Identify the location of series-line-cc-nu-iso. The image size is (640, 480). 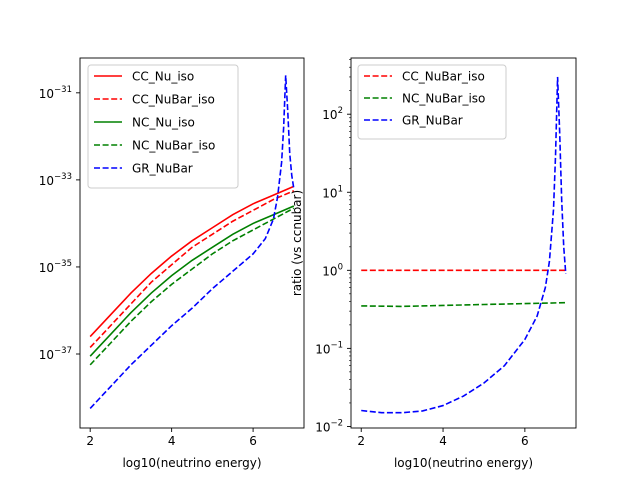
(192, 261).